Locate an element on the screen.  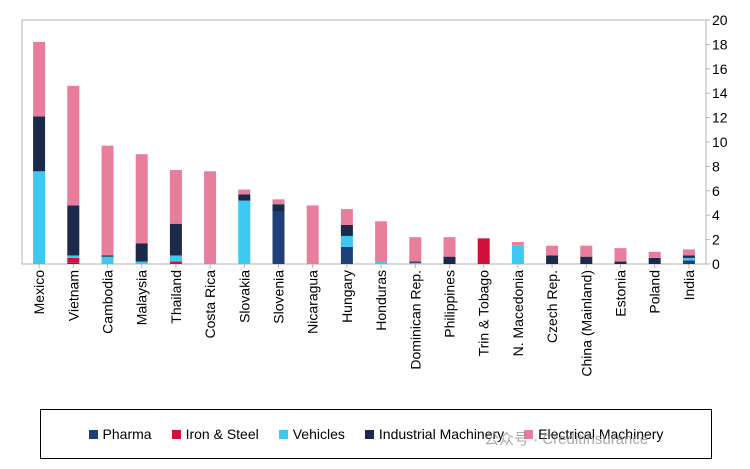
legend-label: Pharma is located at coordinates (127, 434).